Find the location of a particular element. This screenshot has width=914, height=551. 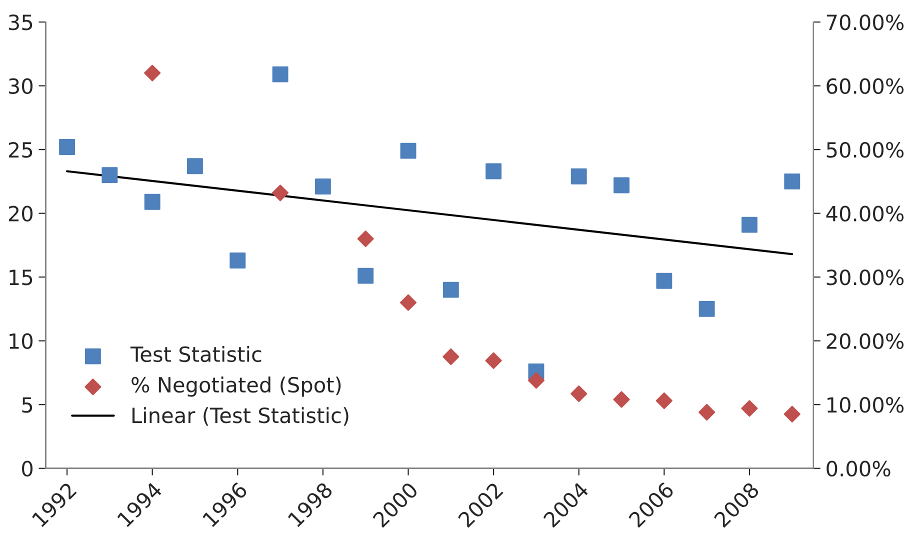

y2-tick-label: 40.00% is located at coordinates (865, 214).